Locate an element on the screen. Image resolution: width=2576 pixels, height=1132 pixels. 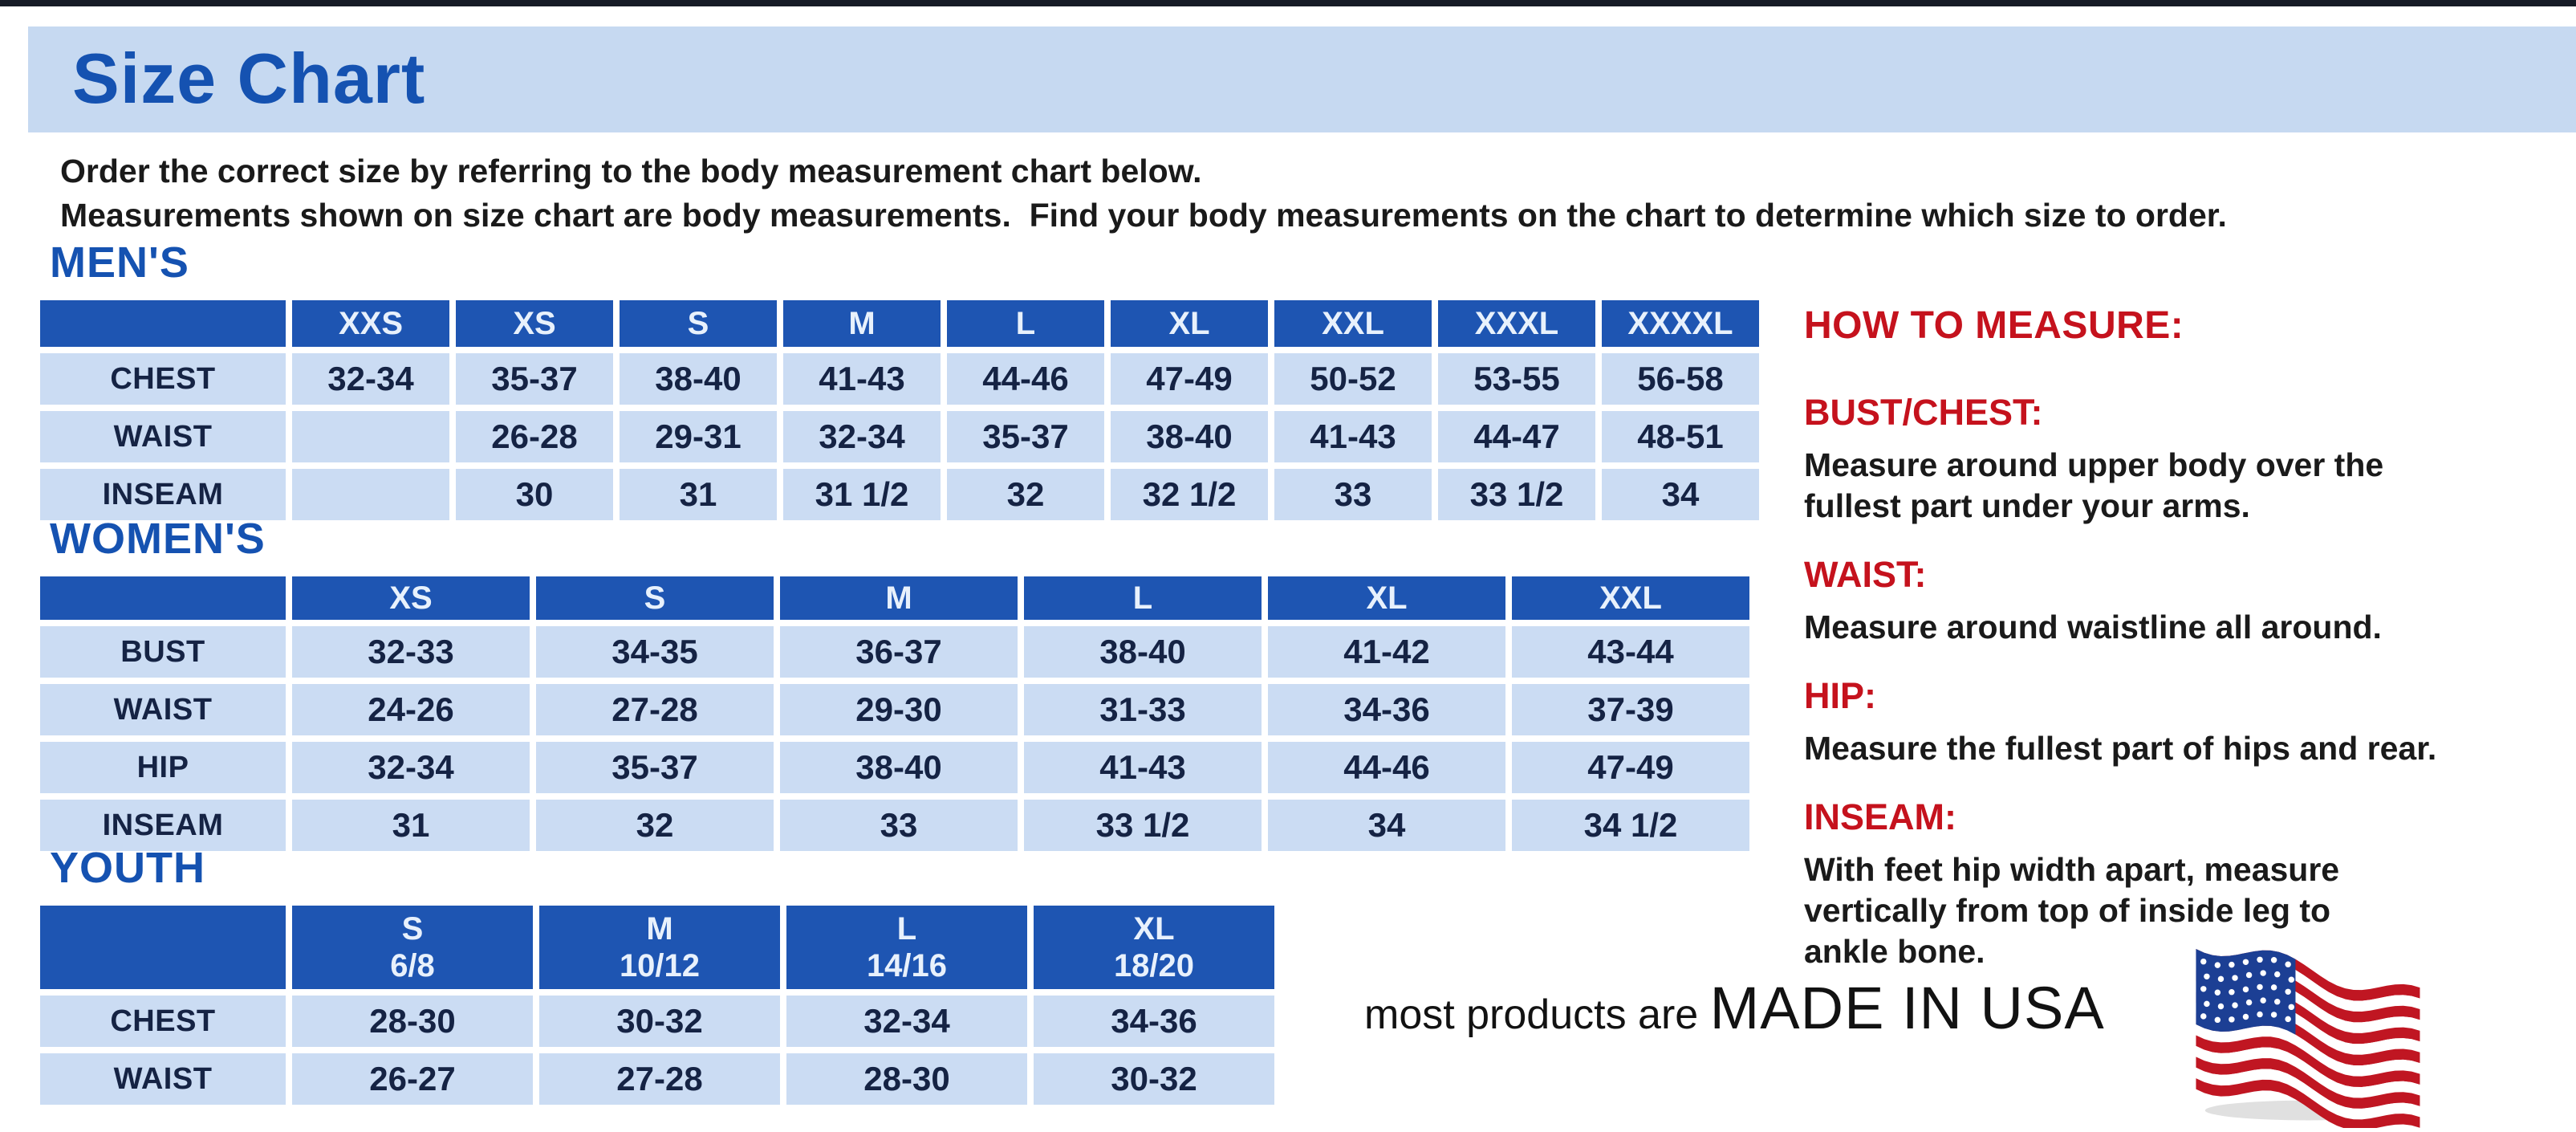
measure-item-text: Measure around waistline all around. is located at coordinates (2093, 627).